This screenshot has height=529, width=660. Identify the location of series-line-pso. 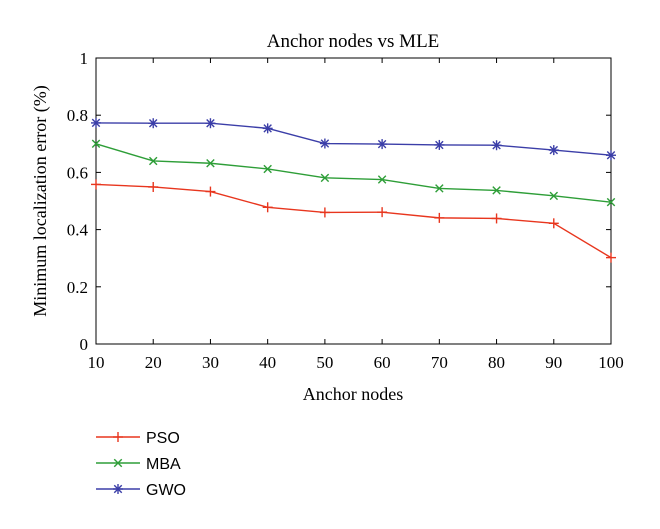
(353, 221).